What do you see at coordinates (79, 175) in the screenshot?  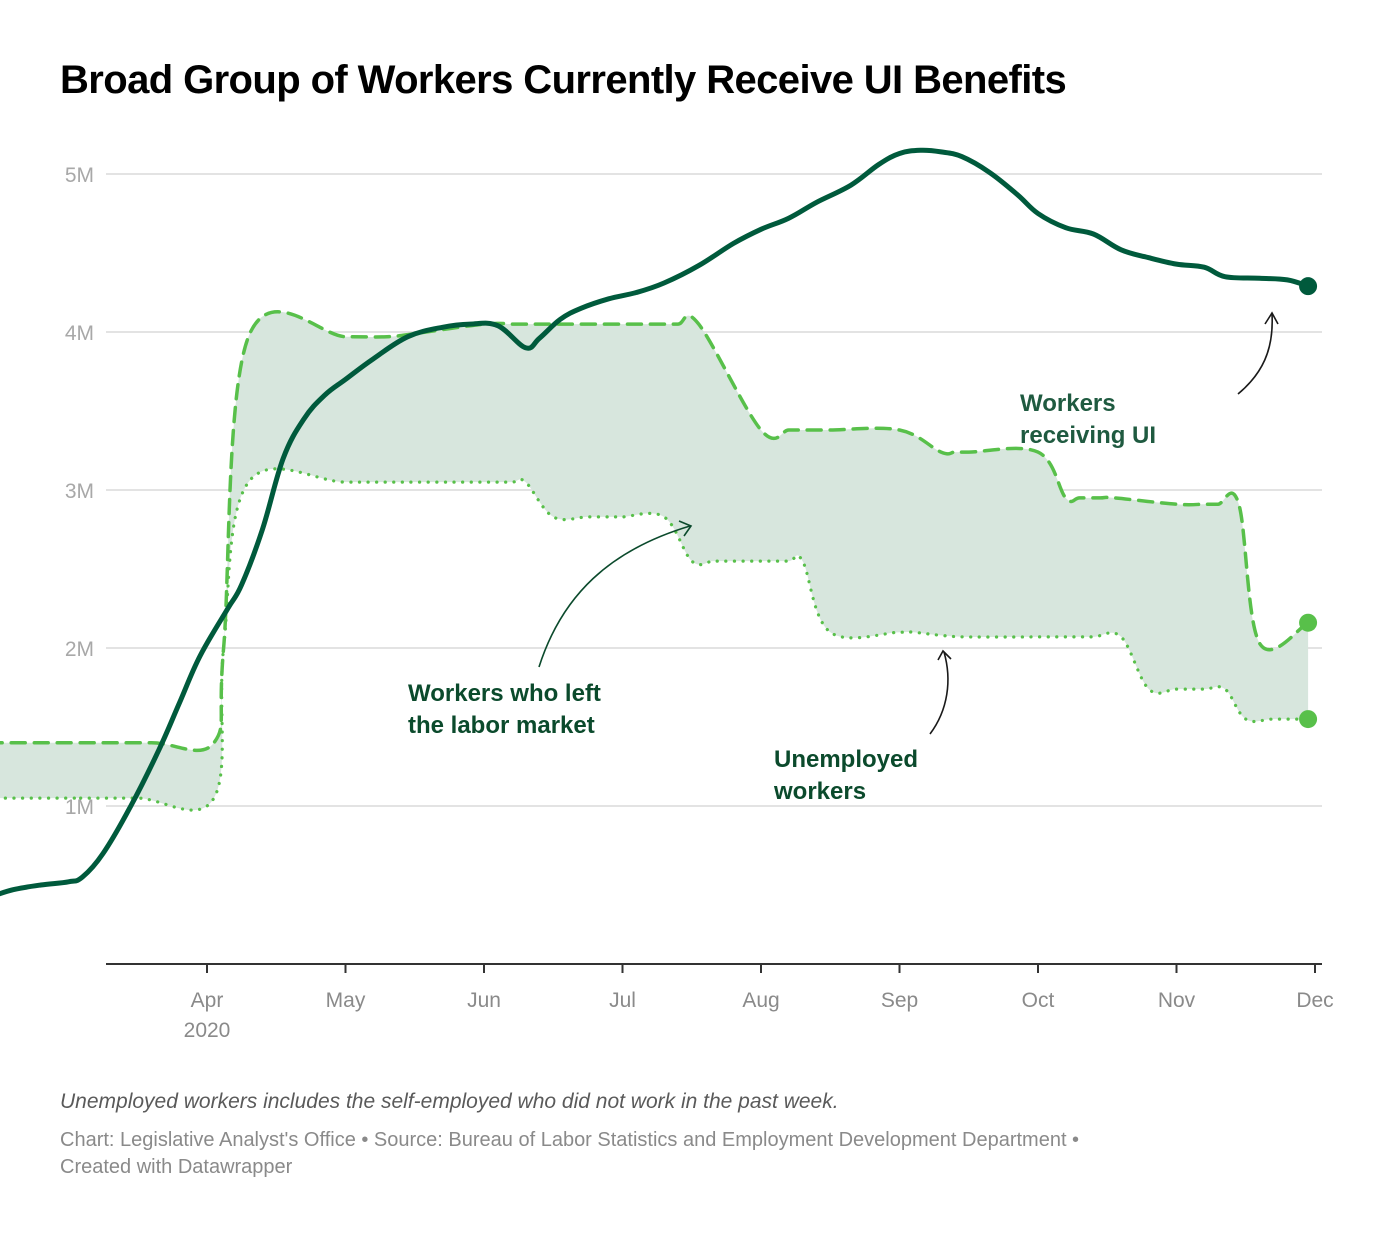 I see `y-tick-label: 5M` at bounding box center [79, 175].